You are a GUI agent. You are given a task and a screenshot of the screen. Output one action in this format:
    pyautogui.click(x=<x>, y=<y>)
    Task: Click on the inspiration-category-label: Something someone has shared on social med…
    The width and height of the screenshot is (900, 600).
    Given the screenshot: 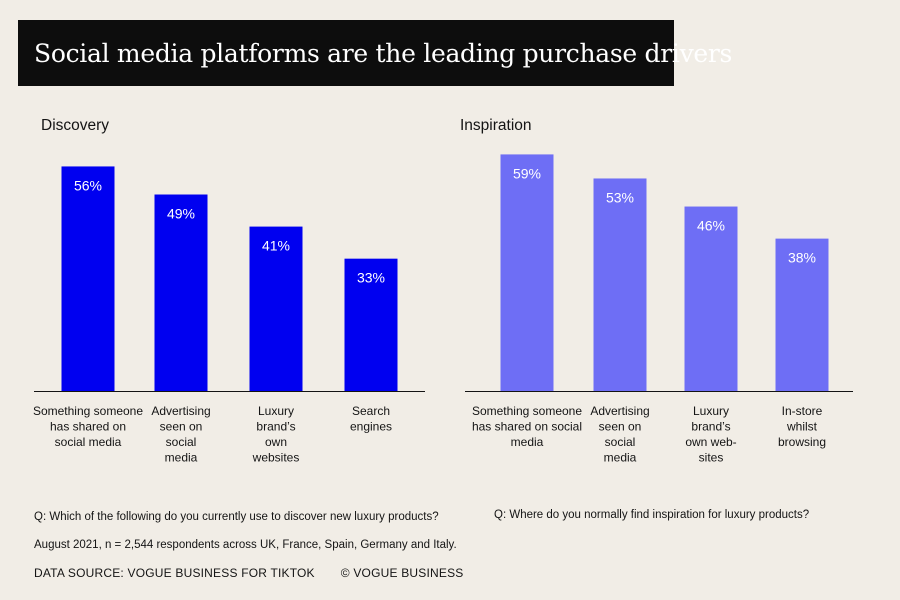 What is the action you would take?
    pyautogui.click(x=527, y=426)
    